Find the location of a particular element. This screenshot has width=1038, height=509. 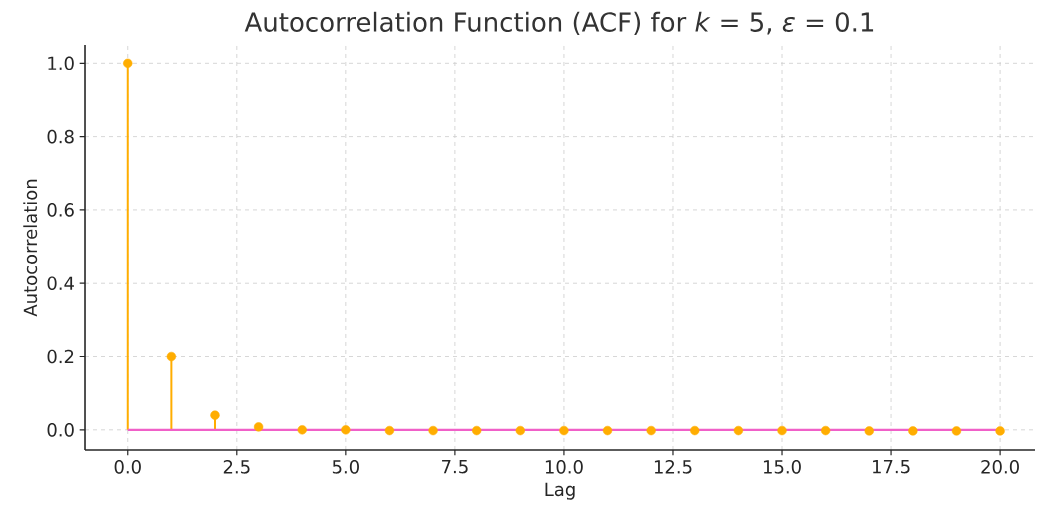

x-tick-label: 17.5 is located at coordinates (891, 467).